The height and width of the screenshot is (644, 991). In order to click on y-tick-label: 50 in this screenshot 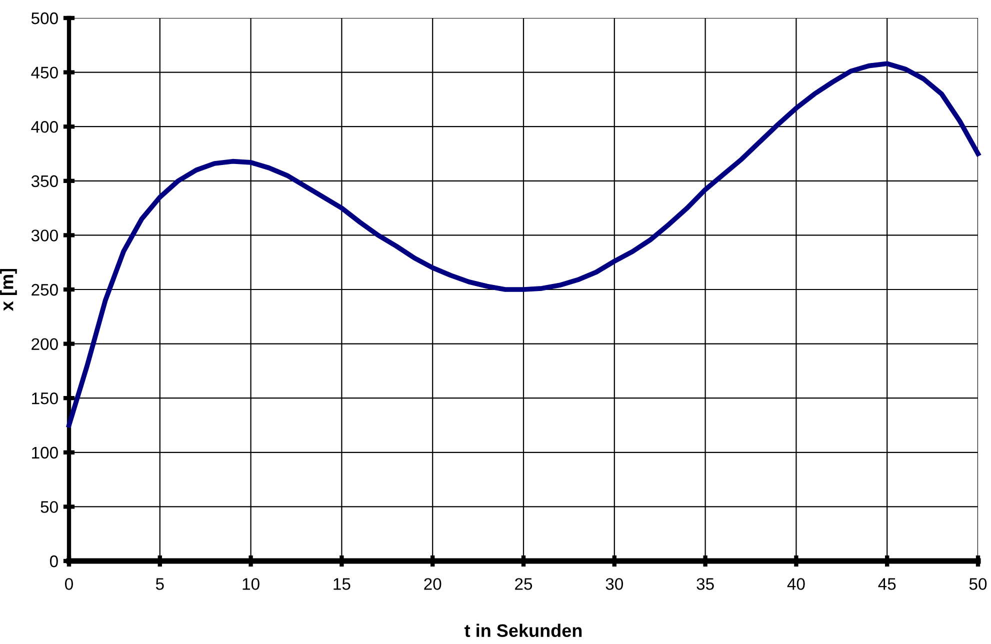, I will do `click(49, 507)`.